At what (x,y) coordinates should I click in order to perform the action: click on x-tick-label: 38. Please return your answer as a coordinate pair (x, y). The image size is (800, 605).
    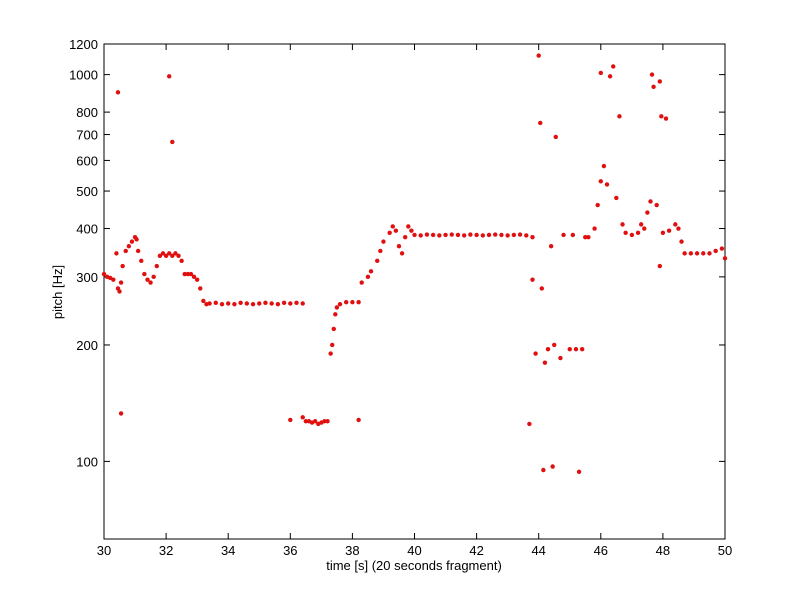
    Looking at the image, I should click on (352, 550).